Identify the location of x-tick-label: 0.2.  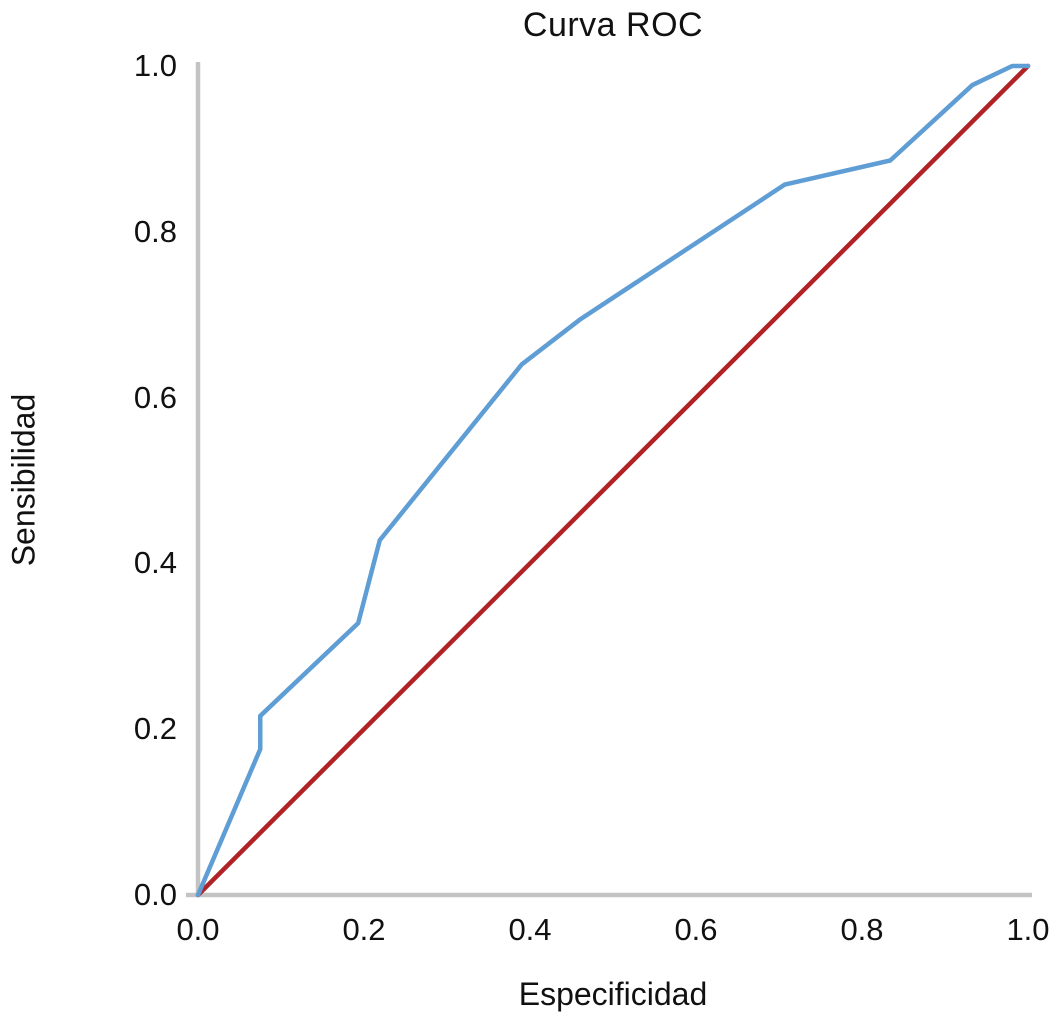
(364, 929).